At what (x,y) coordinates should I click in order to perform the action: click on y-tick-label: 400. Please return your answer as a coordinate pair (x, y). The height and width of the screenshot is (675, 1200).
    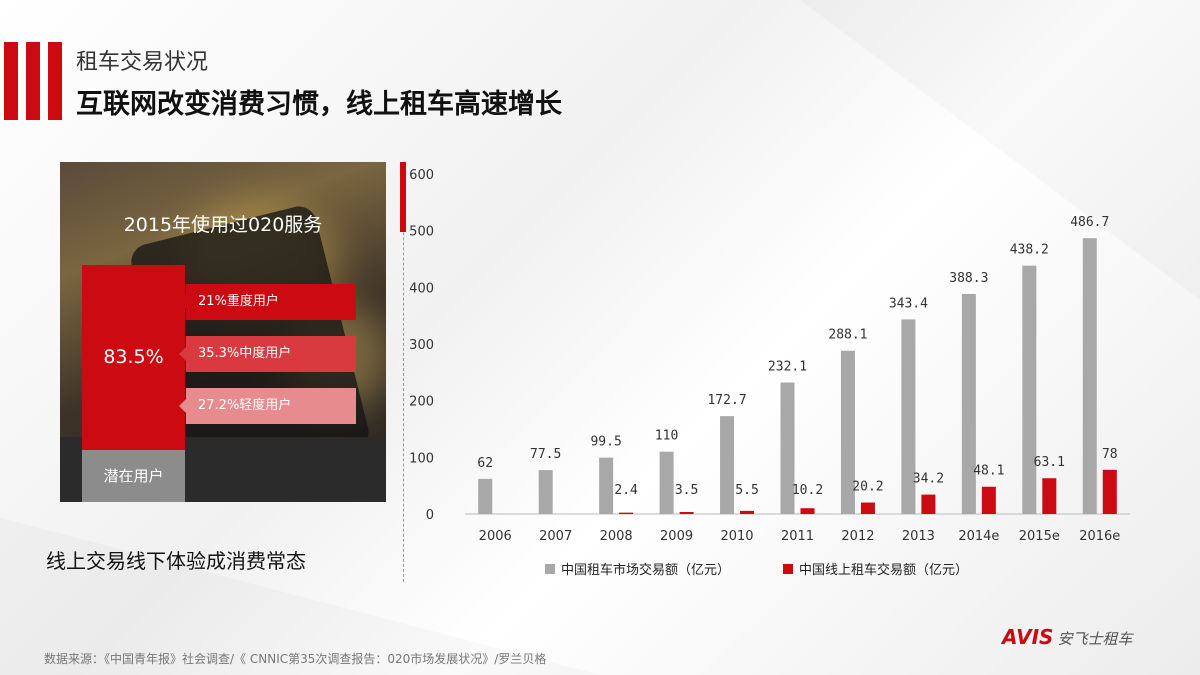
    Looking at the image, I should click on (422, 288).